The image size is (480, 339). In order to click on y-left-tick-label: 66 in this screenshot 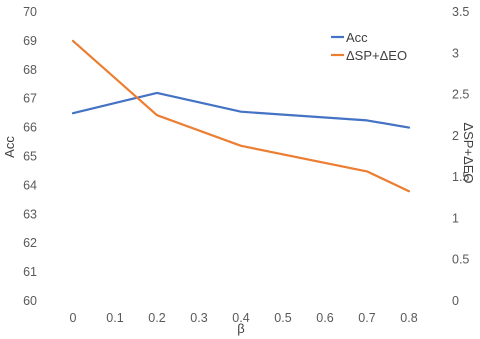, I will do `click(30, 128)`.